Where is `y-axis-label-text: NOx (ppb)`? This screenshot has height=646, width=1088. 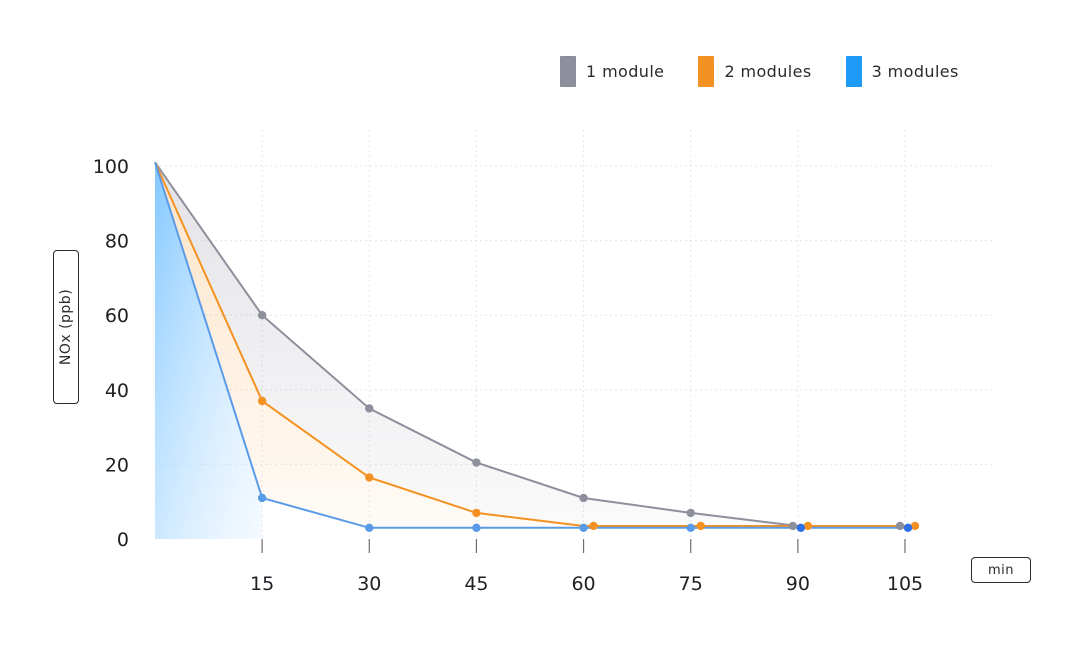 y-axis-label-text: NOx (ppb) is located at coordinates (66, 327).